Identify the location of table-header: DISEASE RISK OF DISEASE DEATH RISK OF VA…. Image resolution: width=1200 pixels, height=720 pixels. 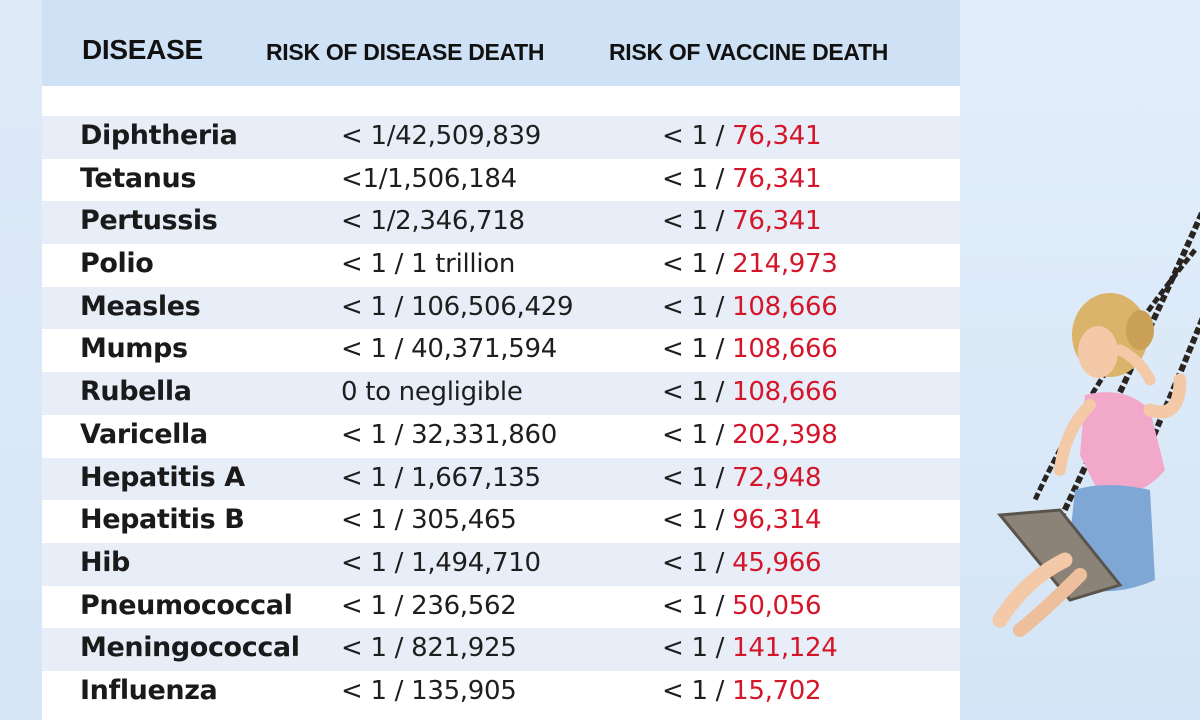
(501, 43).